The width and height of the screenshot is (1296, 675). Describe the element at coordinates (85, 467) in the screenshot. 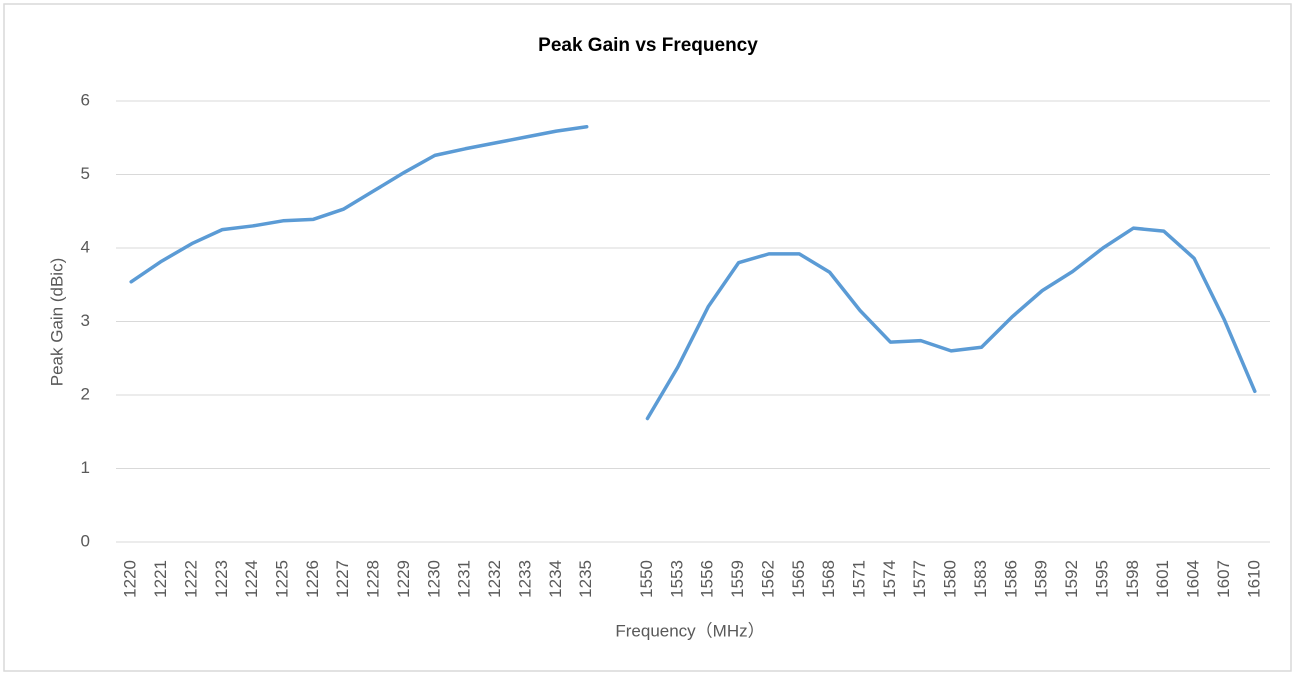

I see `y-tick-label: 1` at that location.